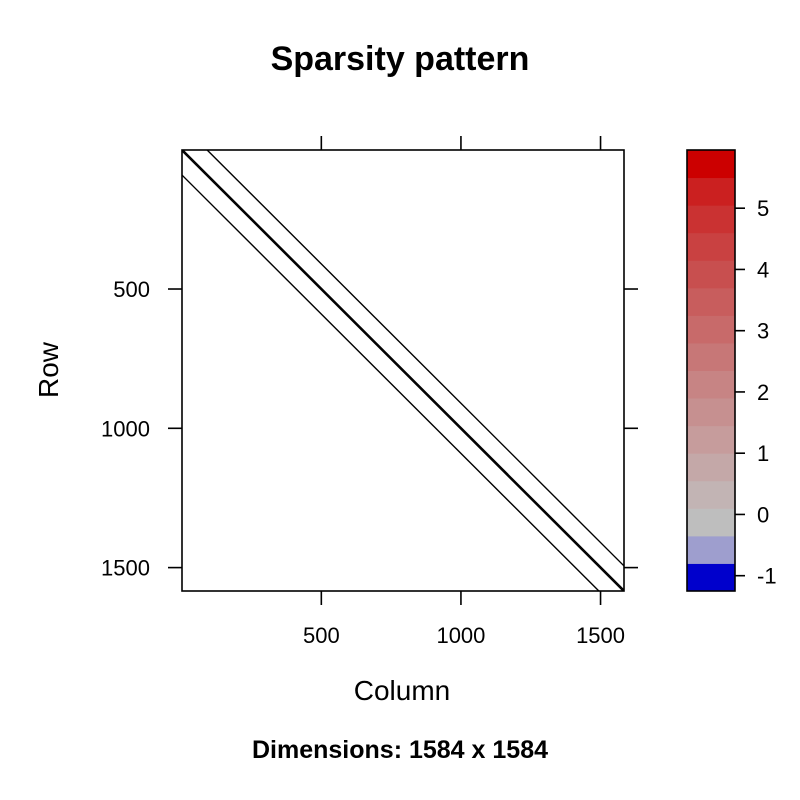  What do you see at coordinates (321, 635) in the screenshot?
I see `x-tick-label-500: 500` at bounding box center [321, 635].